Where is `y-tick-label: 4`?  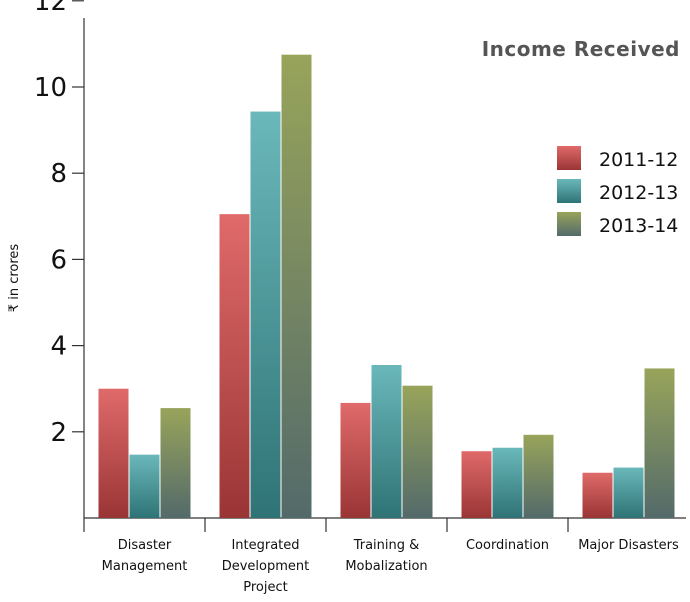 y-tick-label: 4 is located at coordinates (58, 347).